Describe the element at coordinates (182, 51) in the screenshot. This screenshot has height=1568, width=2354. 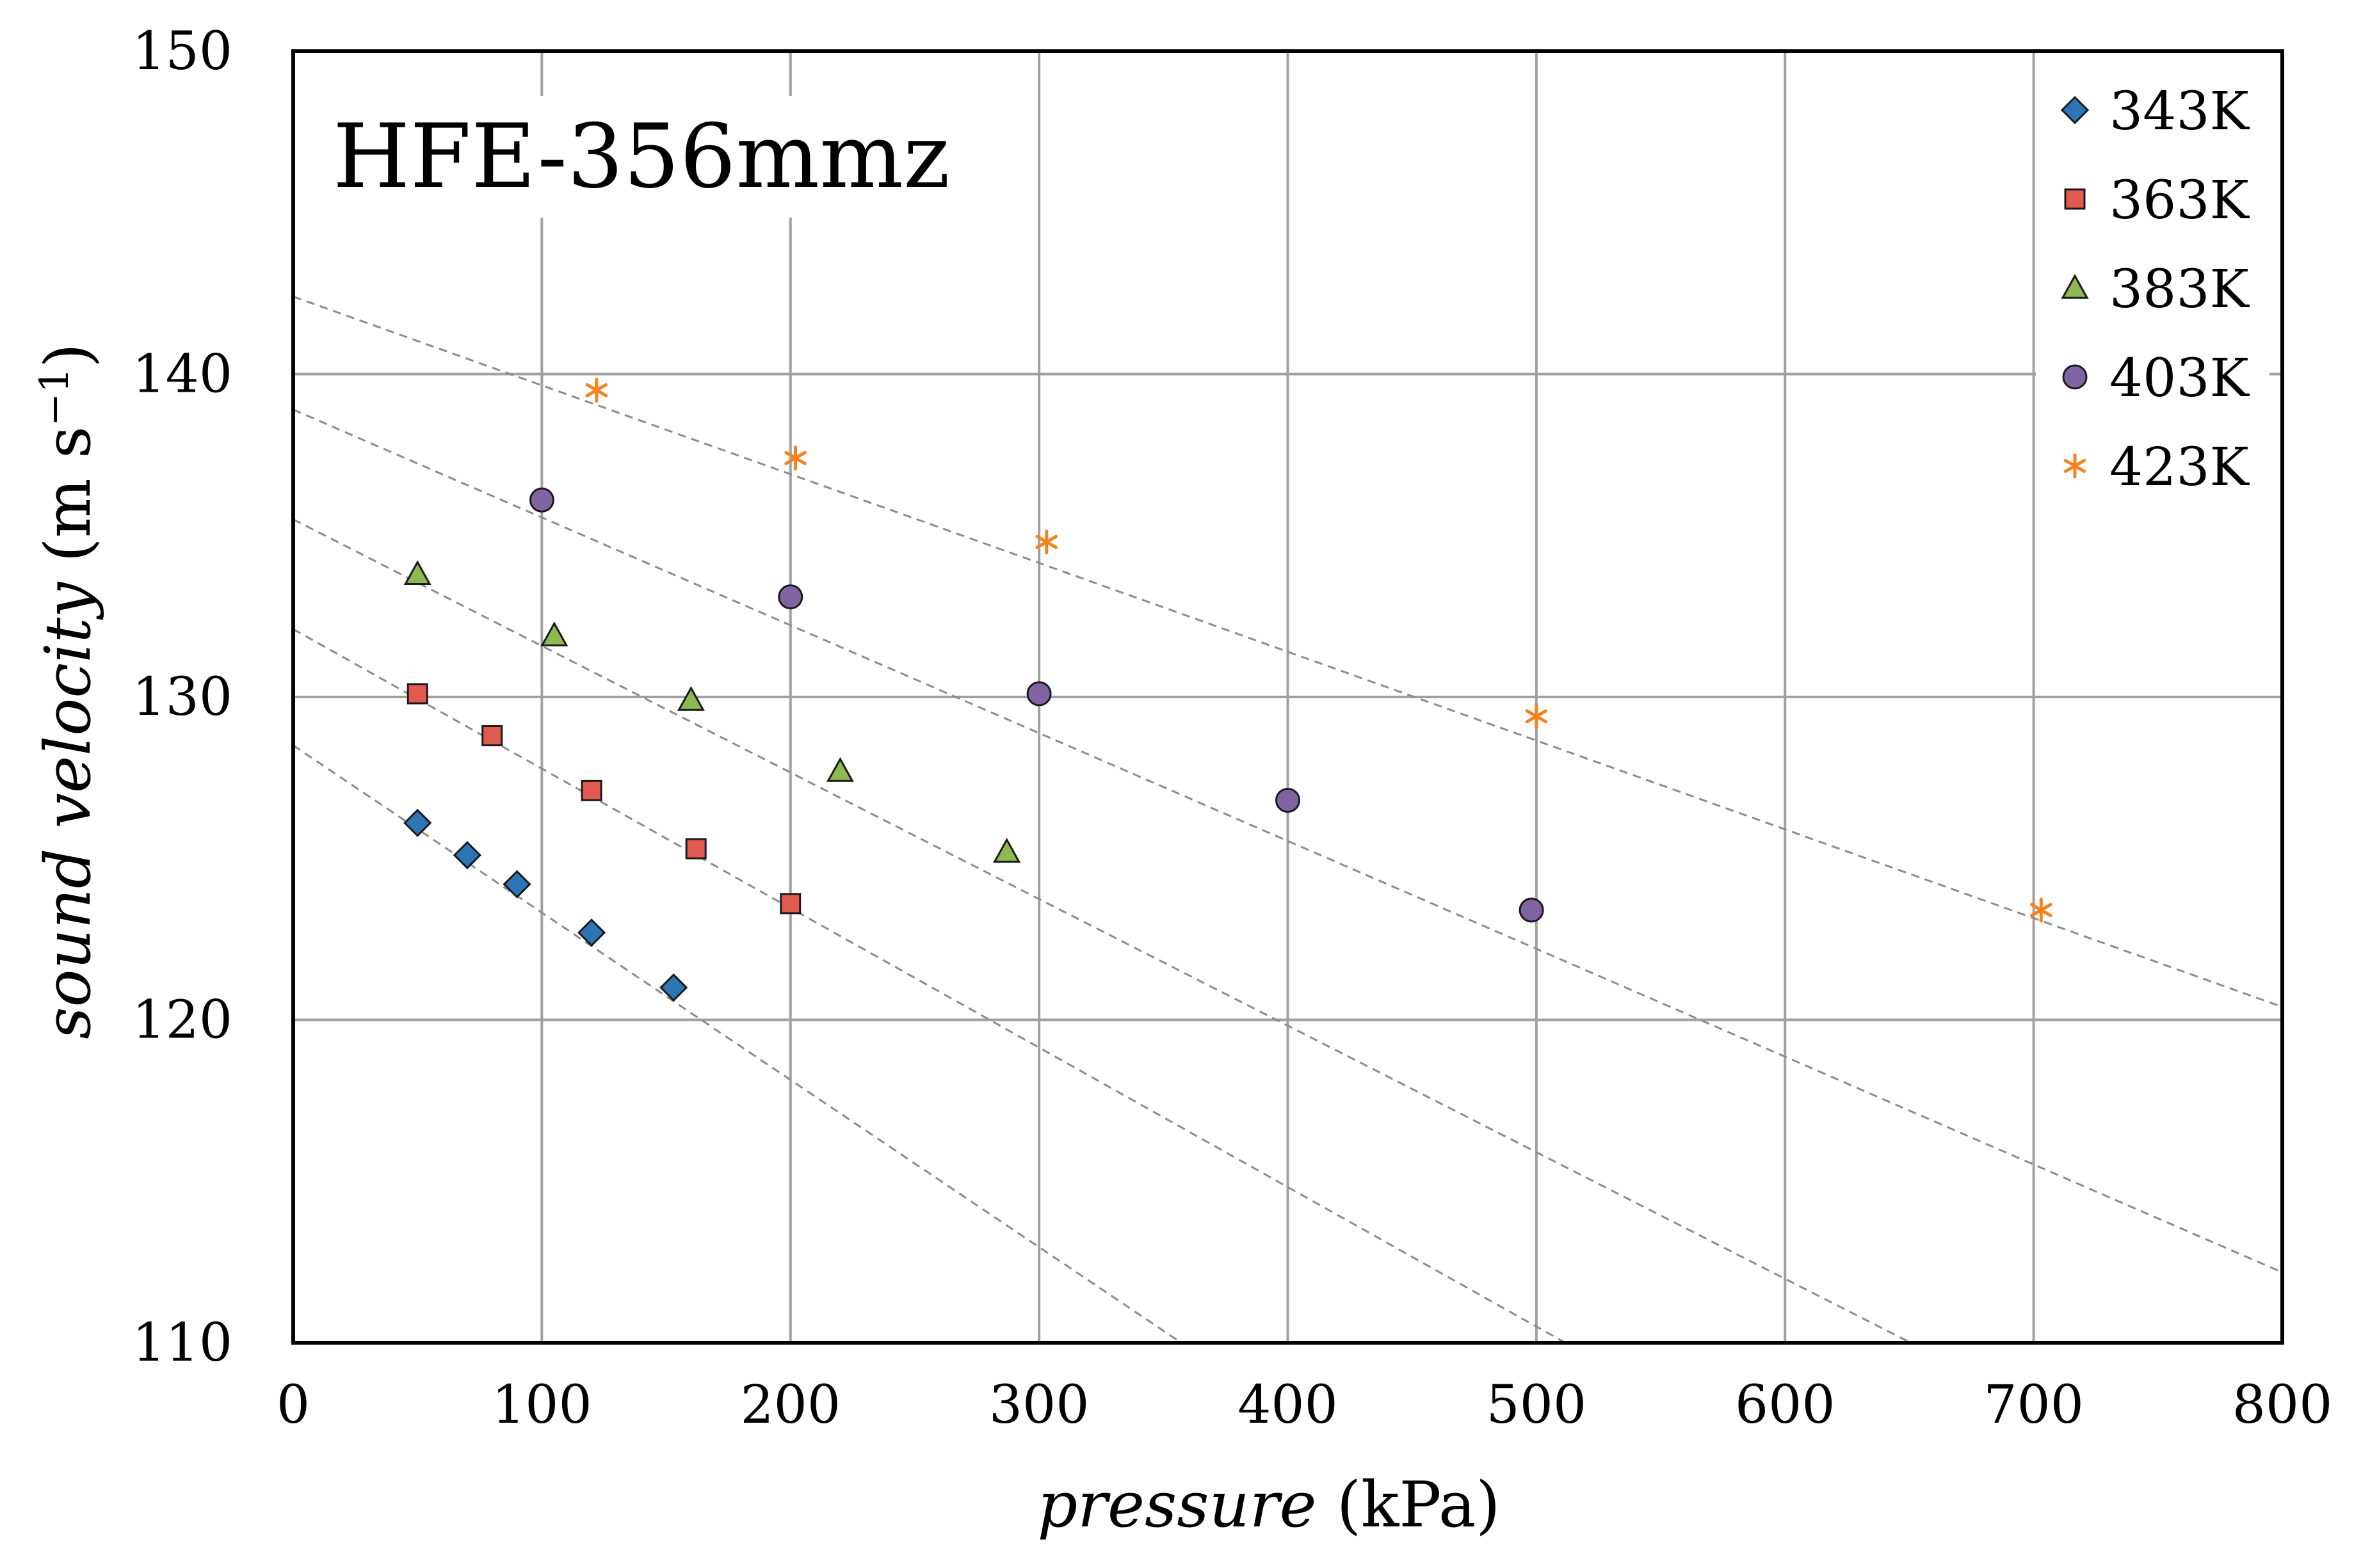
I see `y-tick-label: 150` at that location.